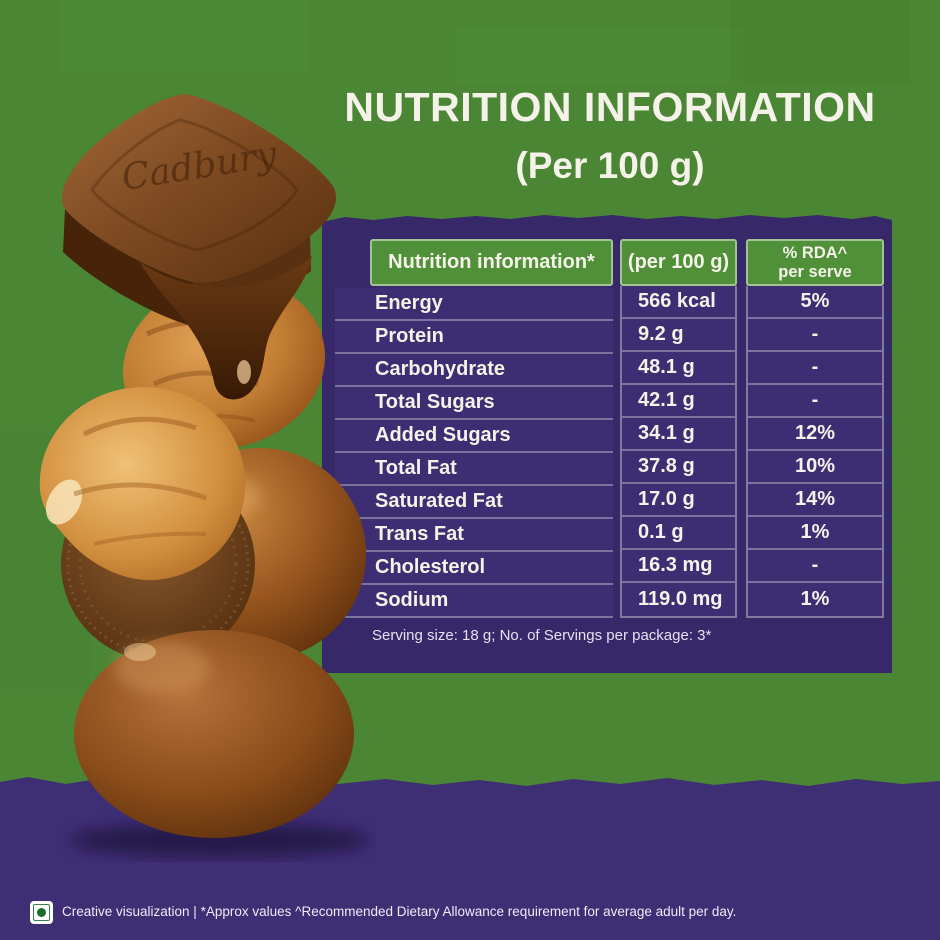  I want to click on per100g-value-cell: 0.1 g, so click(678, 533).